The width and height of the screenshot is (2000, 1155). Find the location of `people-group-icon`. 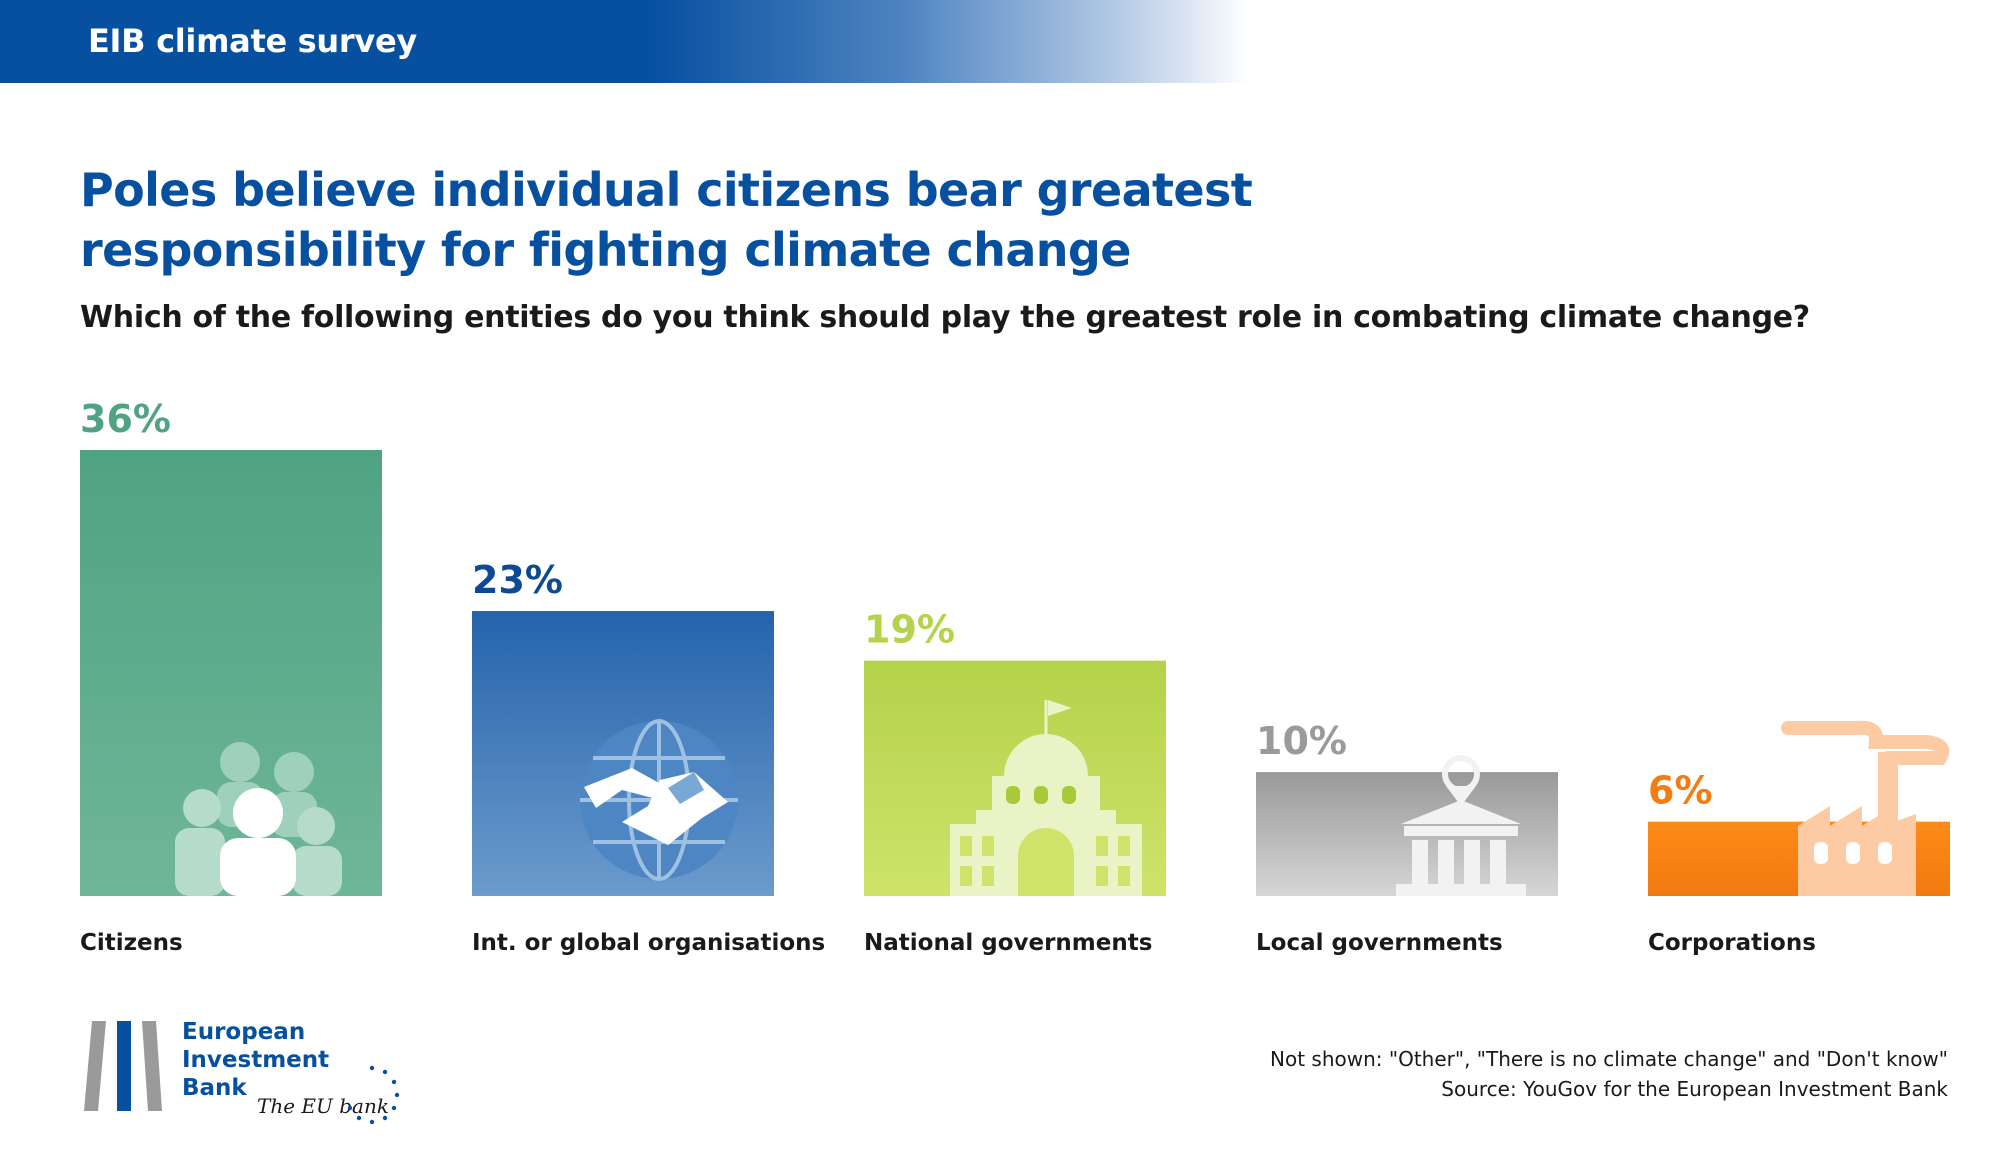

people-group-icon is located at coordinates (258, 819).